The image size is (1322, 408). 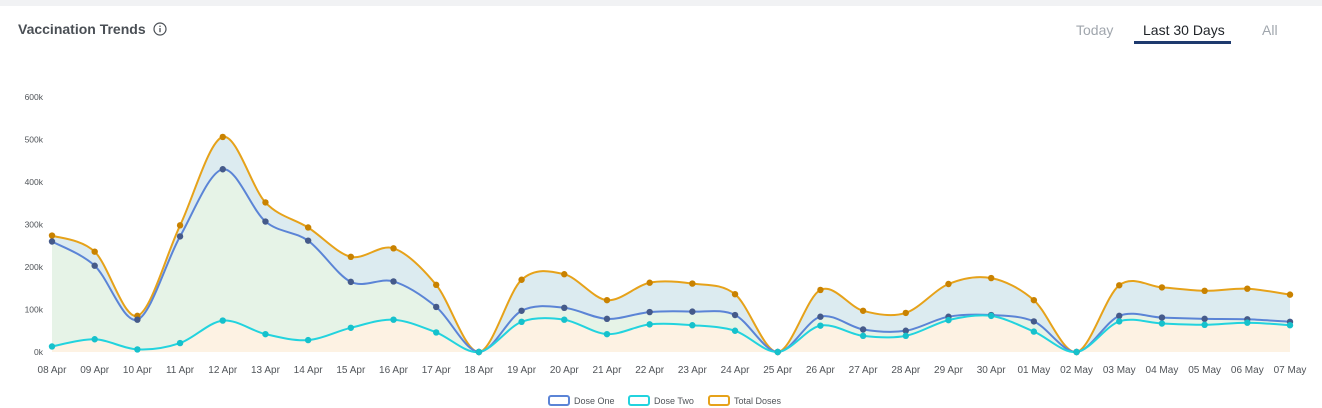 What do you see at coordinates (34, 182) in the screenshot?
I see `y-tick-label: 400k` at bounding box center [34, 182].